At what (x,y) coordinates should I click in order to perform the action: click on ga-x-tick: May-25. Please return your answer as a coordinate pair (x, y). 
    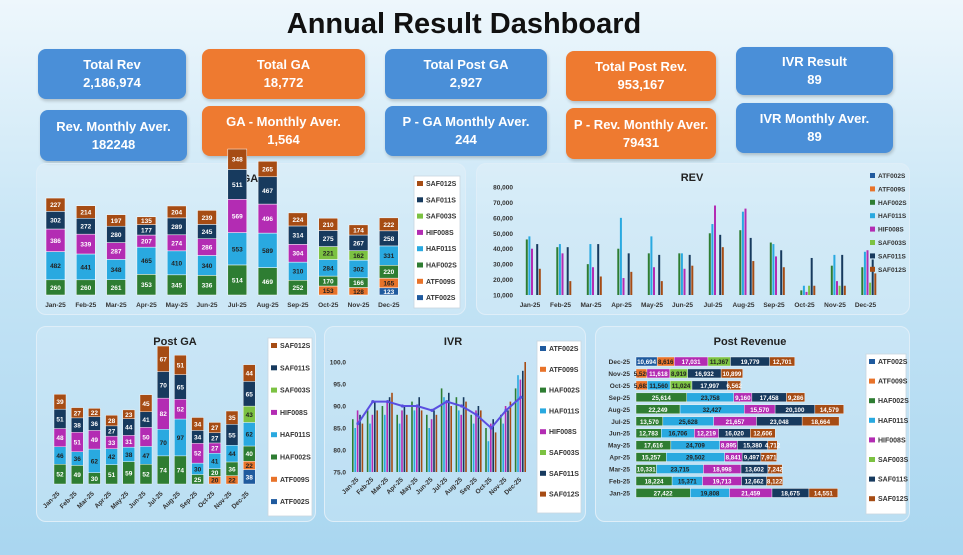
    Looking at the image, I should click on (177, 305).